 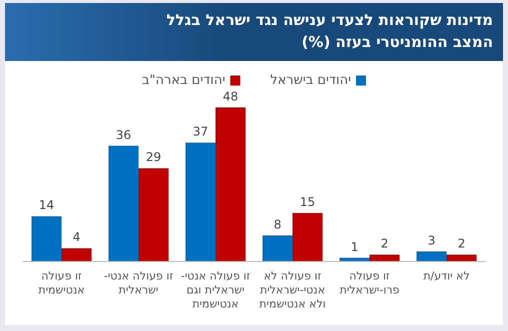 I want to click on data-label: 37, so click(x=200, y=131).